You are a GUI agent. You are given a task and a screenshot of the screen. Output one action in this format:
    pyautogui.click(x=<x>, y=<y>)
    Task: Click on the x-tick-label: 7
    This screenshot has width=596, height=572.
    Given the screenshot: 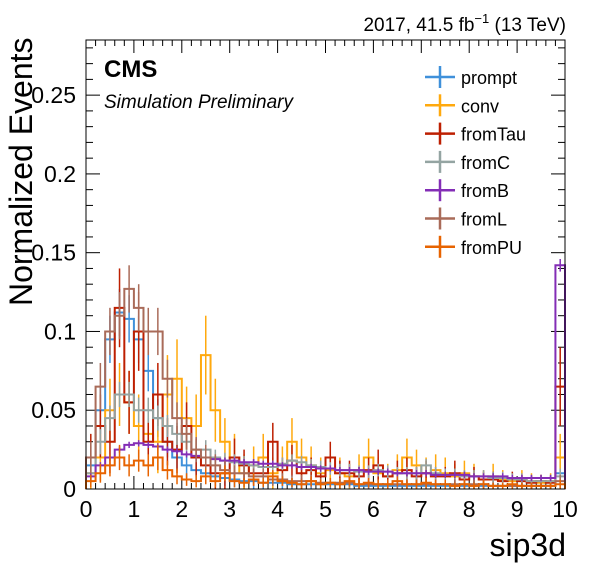 What is the action you would take?
    pyautogui.click(x=421, y=509)
    